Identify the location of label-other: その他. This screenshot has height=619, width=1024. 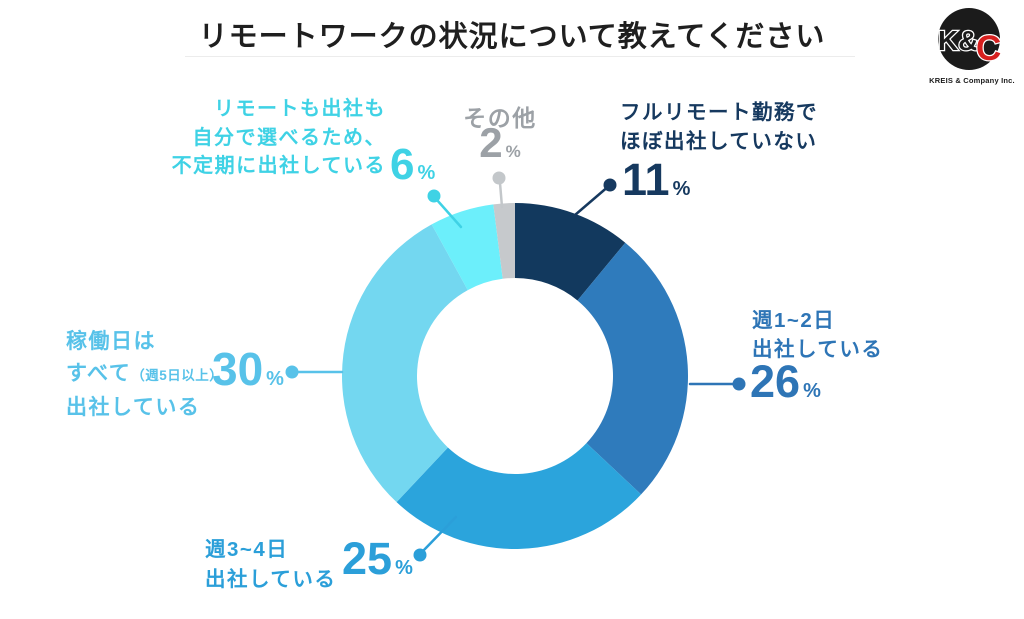
(500, 116).